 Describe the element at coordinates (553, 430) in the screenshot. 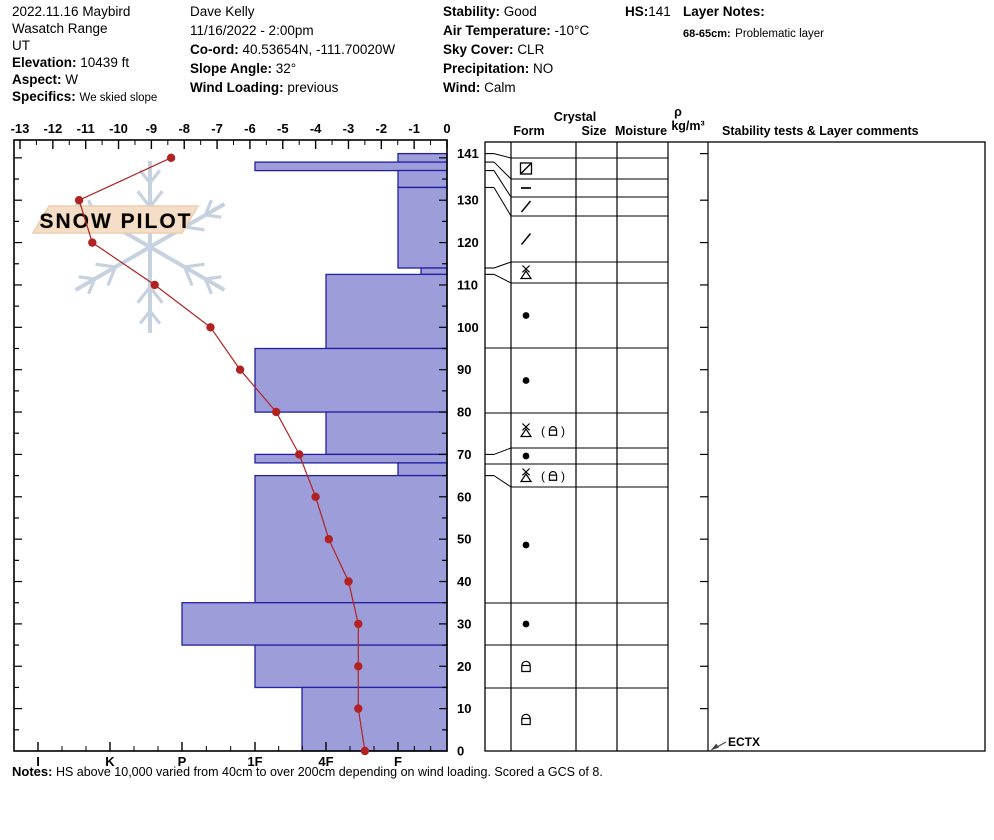

I see `grain-form-secondary-depth-hoar` at that location.